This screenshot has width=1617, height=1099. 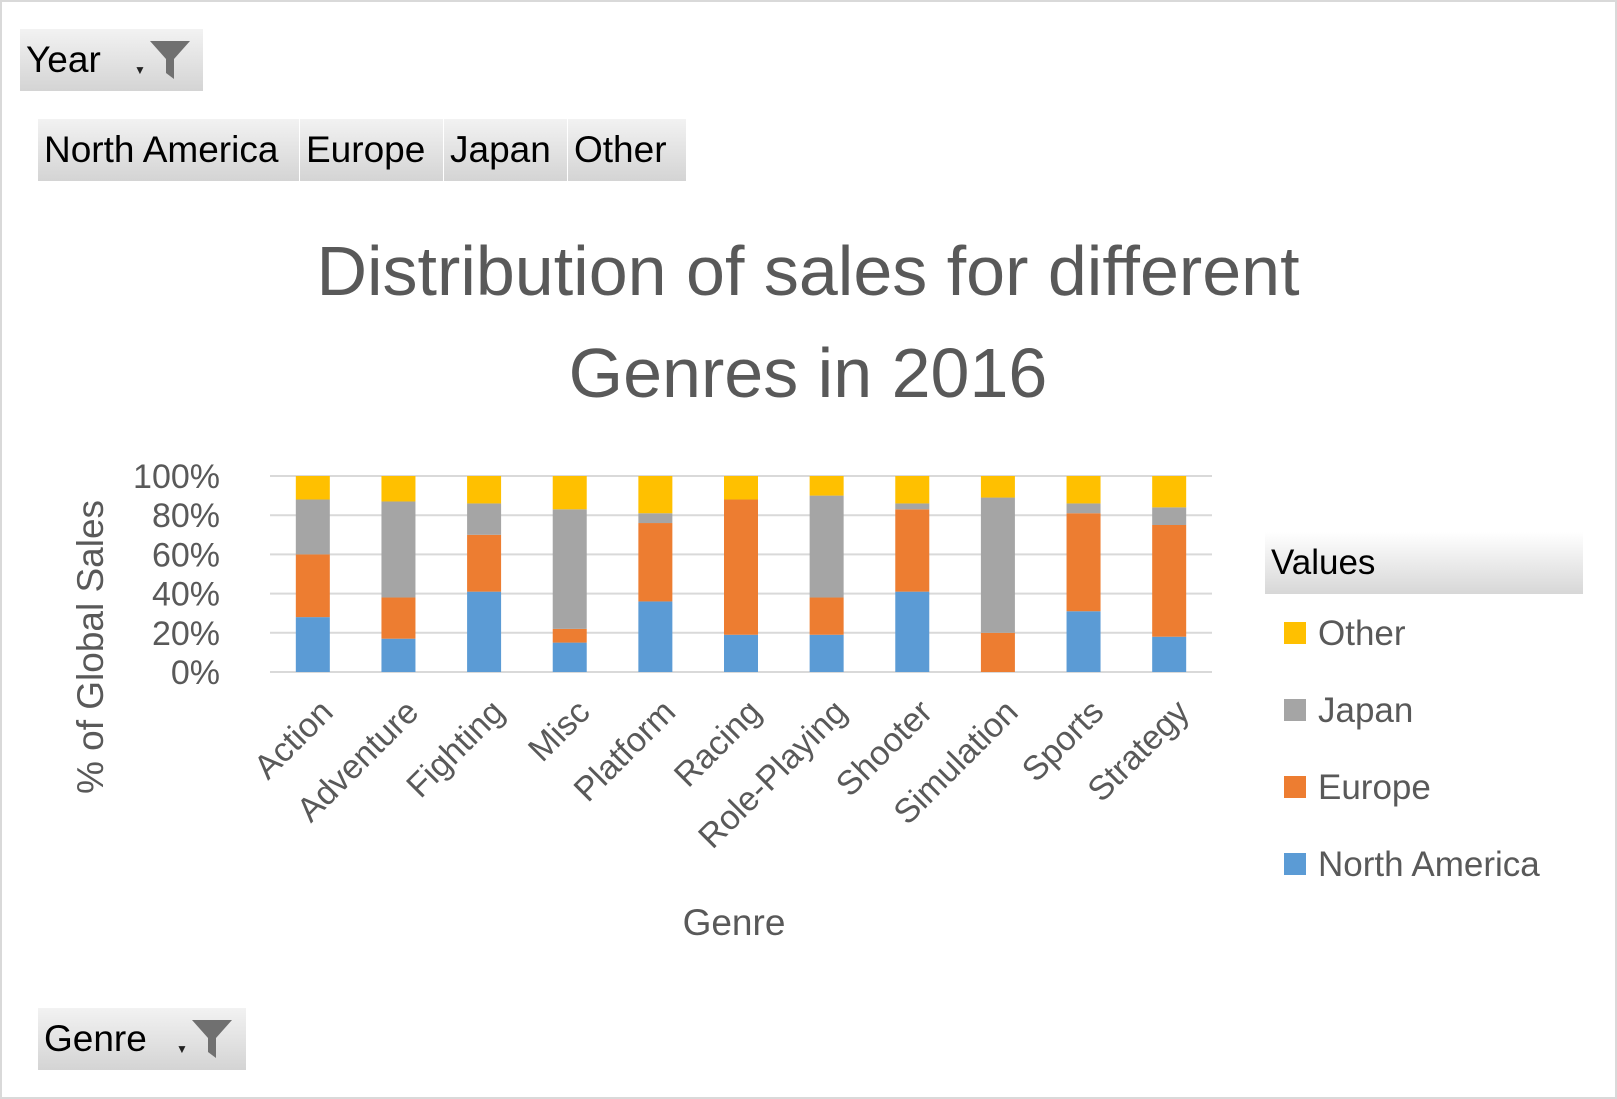 What do you see at coordinates (186, 555) in the screenshot?
I see `y-tick-label: 60%` at bounding box center [186, 555].